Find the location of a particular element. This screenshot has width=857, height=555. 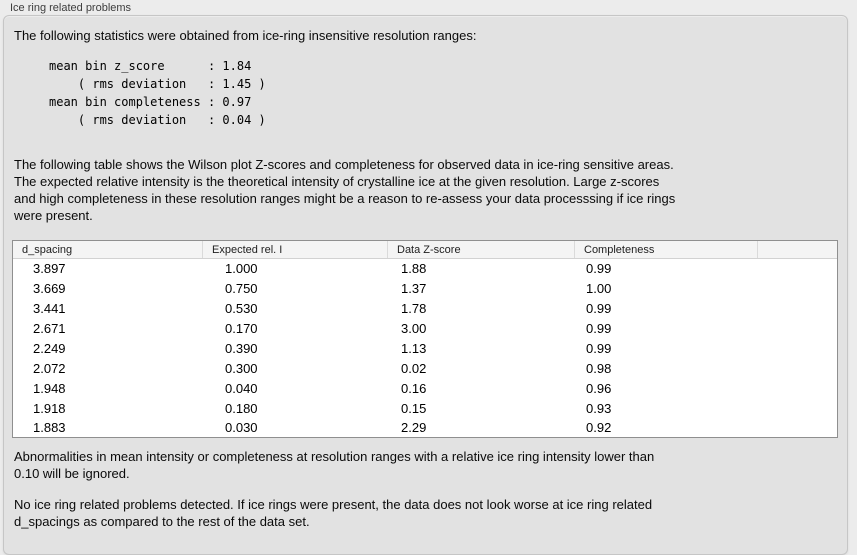

table-cell: 1.13 is located at coordinates (414, 348).